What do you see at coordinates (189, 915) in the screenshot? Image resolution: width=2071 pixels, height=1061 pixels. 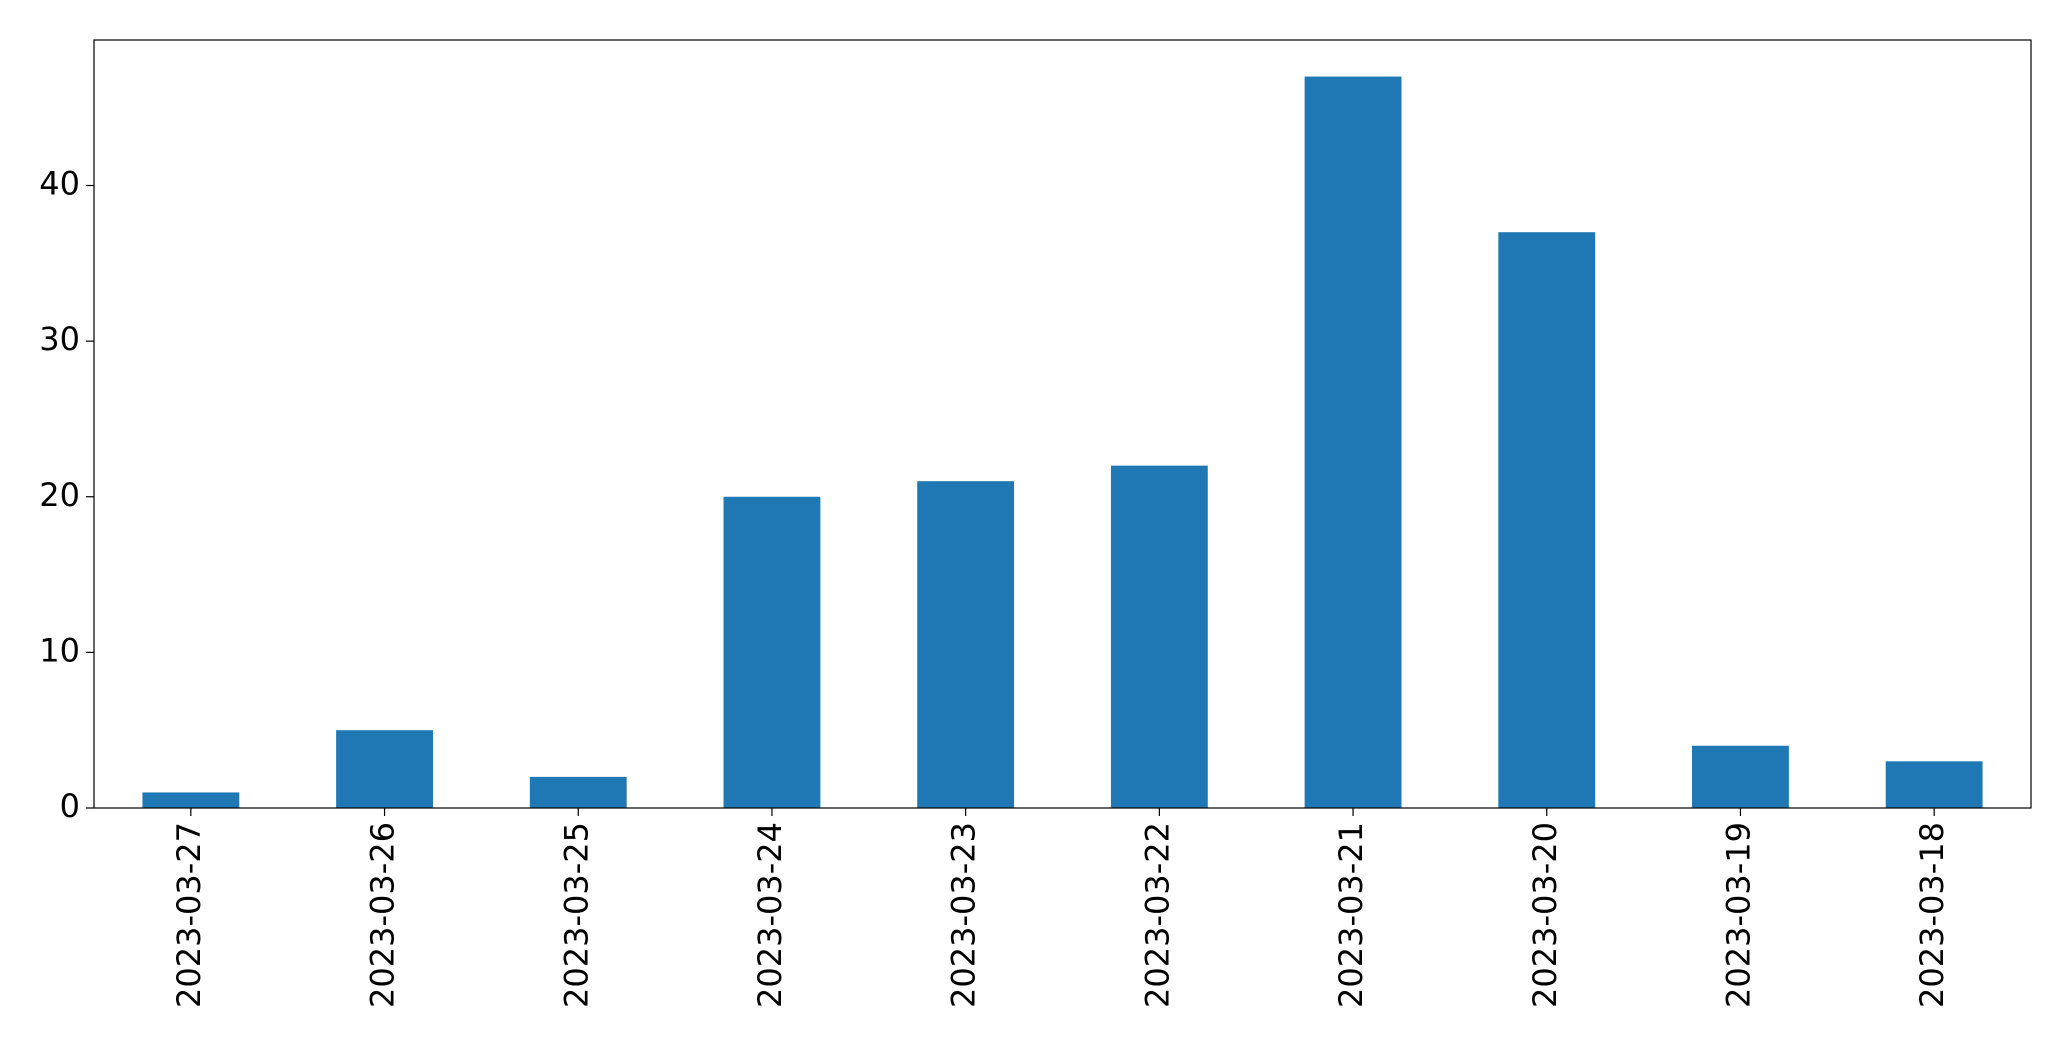 I see `x-tick-label: 2023-03-27` at bounding box center [189, 915].